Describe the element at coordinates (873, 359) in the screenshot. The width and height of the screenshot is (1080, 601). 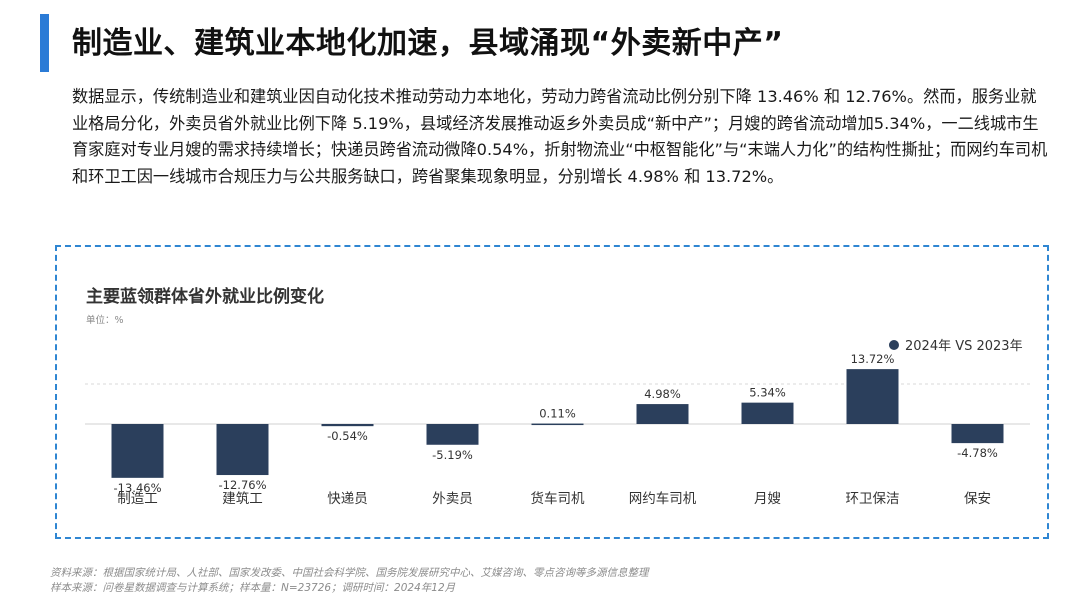
I see `value-label-7: 13.72%` at that location.